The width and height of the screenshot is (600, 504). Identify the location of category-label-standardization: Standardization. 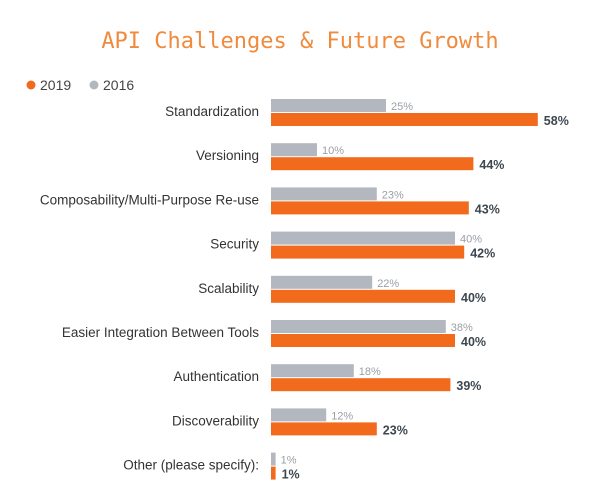
(212, 111).